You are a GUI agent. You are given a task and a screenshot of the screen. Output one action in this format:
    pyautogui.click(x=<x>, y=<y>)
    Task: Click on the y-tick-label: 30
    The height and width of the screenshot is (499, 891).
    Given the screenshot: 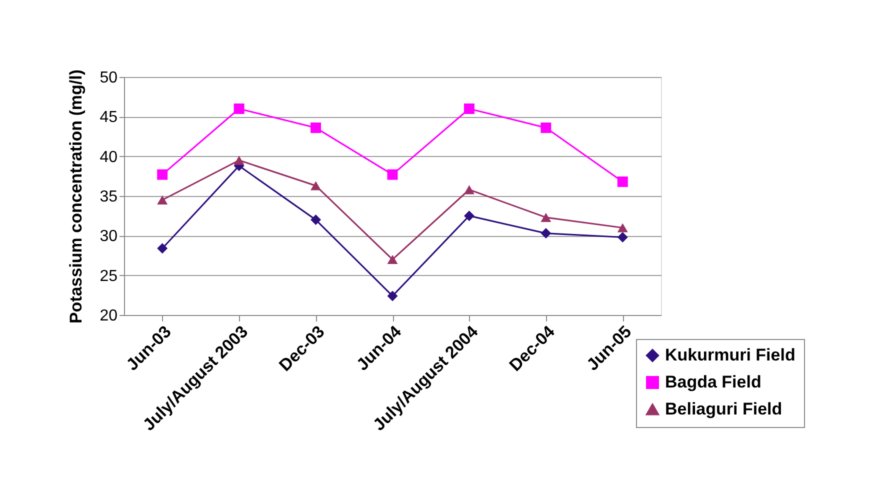 What is the action you would take?
    pyautogui.click(x=109, y=237)
    